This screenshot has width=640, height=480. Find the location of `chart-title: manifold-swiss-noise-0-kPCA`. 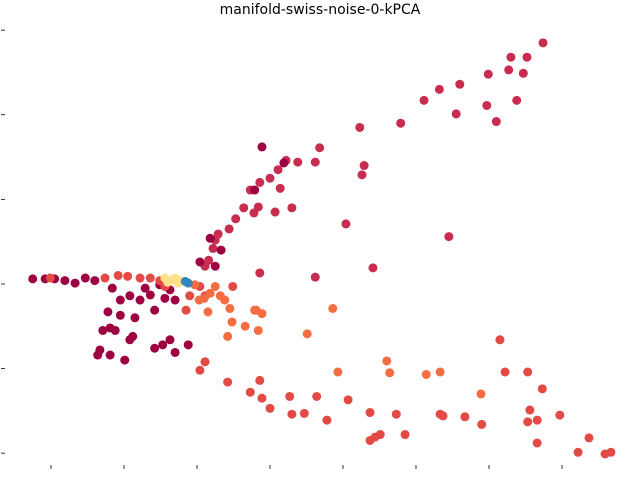

chart-title: manifold-swiss-noise-0-kPCA is located at coordinates (320, 10).